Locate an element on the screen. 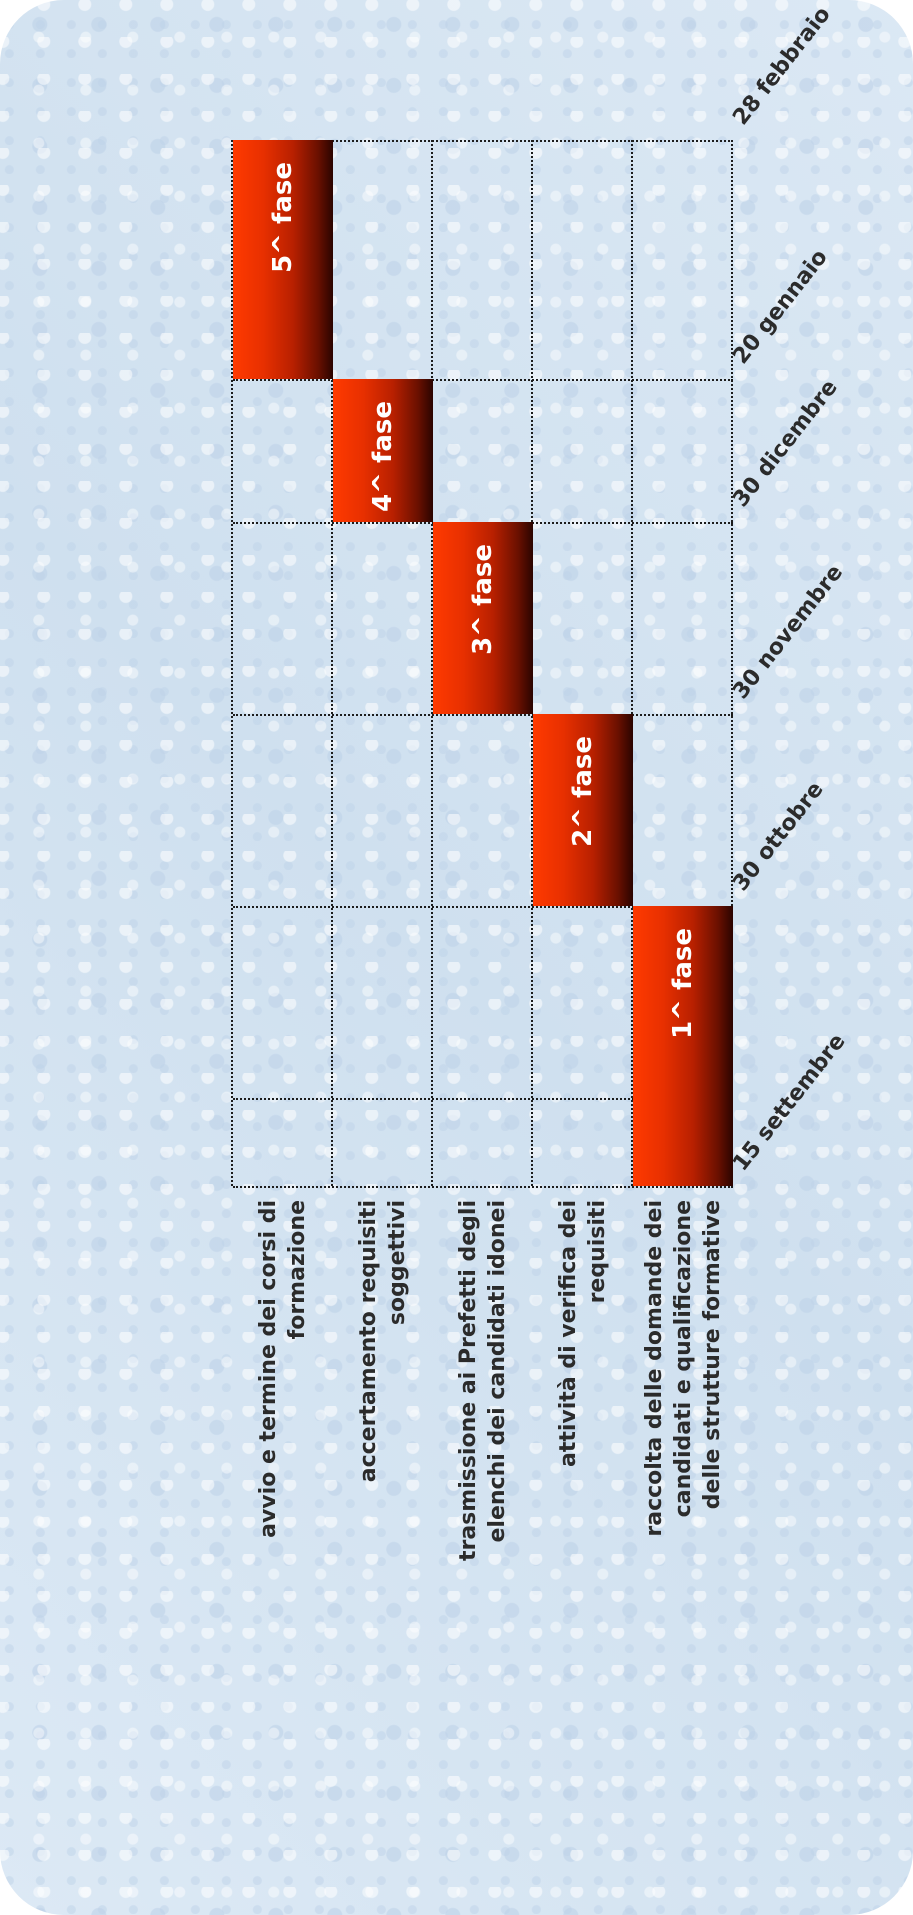 This screenshot has height=1915, width=913. phase-label-5: 5^ fase is located at coordinates (283, 217).